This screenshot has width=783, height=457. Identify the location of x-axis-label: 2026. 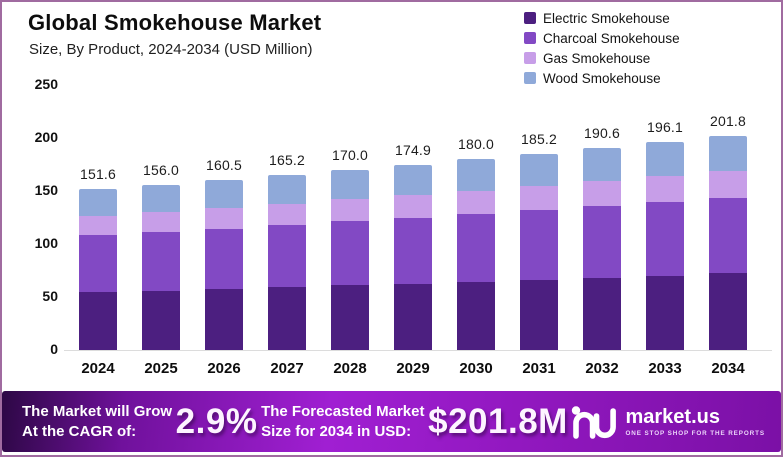
(224, 368).